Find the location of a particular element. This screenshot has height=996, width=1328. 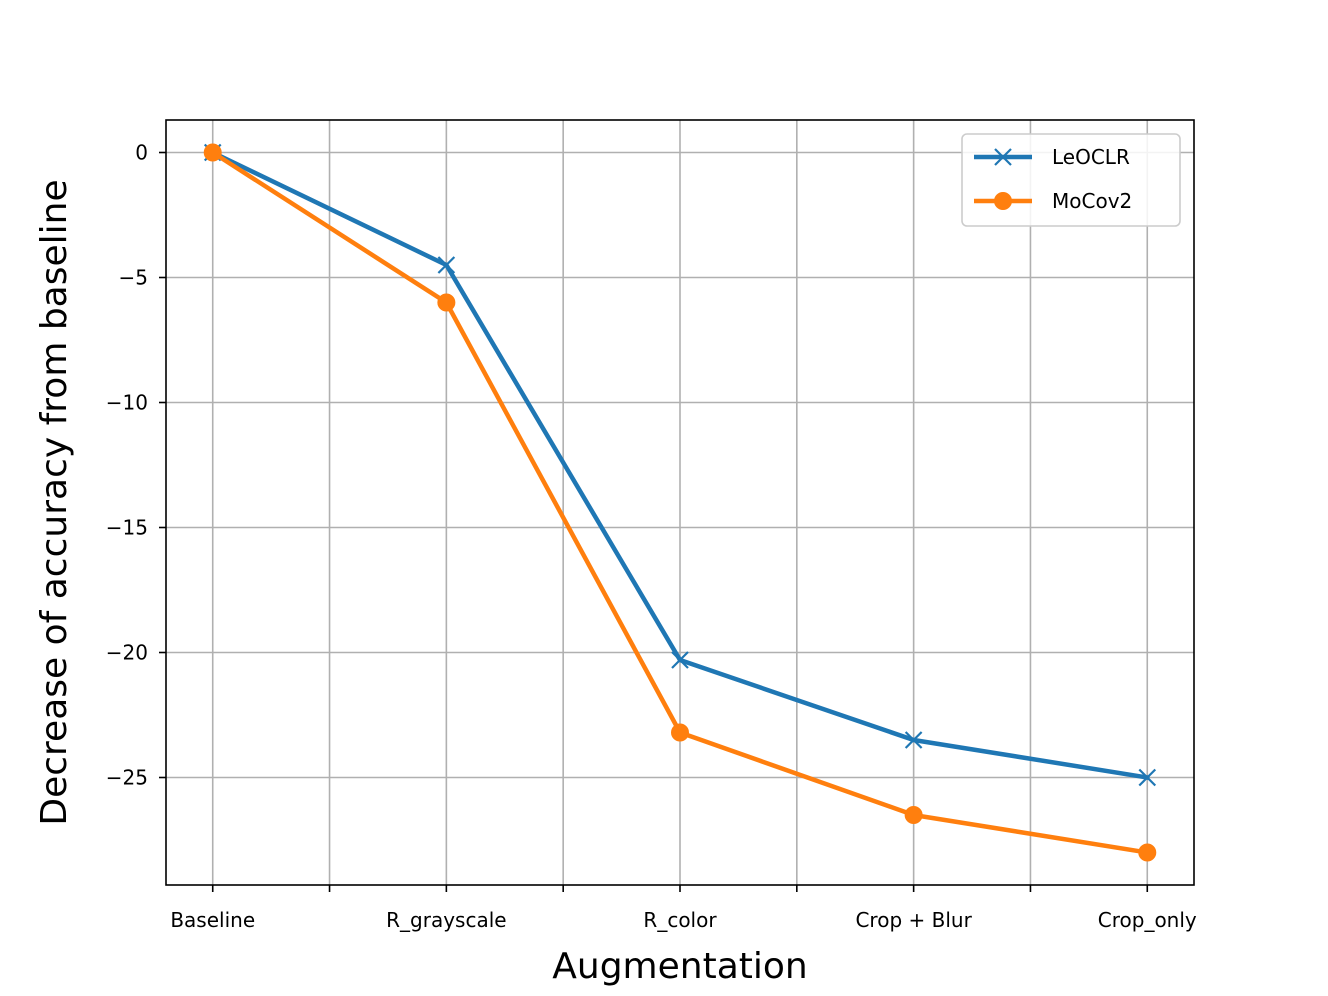

legend-label: MoCov2 is located at coordinates (1092, 201).